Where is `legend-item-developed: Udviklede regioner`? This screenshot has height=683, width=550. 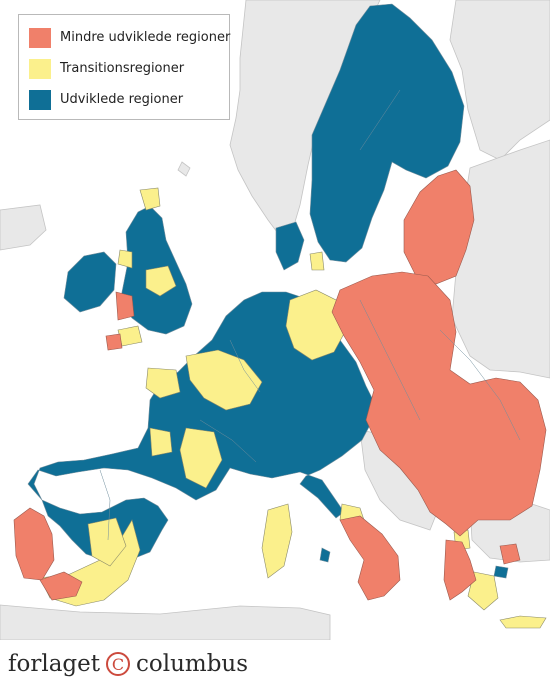
legend-item-developed: Udviklede regioner is located at coordinates (124, 99).